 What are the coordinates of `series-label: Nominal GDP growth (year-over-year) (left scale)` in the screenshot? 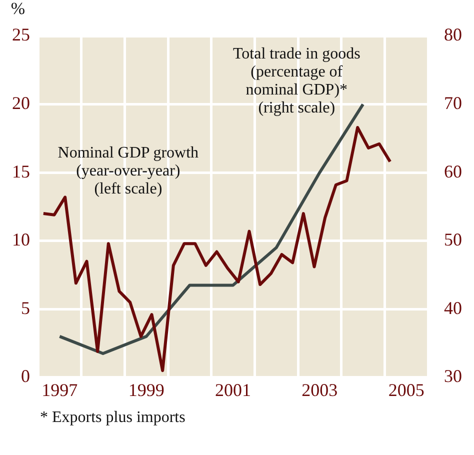 It's located at (128, 171).